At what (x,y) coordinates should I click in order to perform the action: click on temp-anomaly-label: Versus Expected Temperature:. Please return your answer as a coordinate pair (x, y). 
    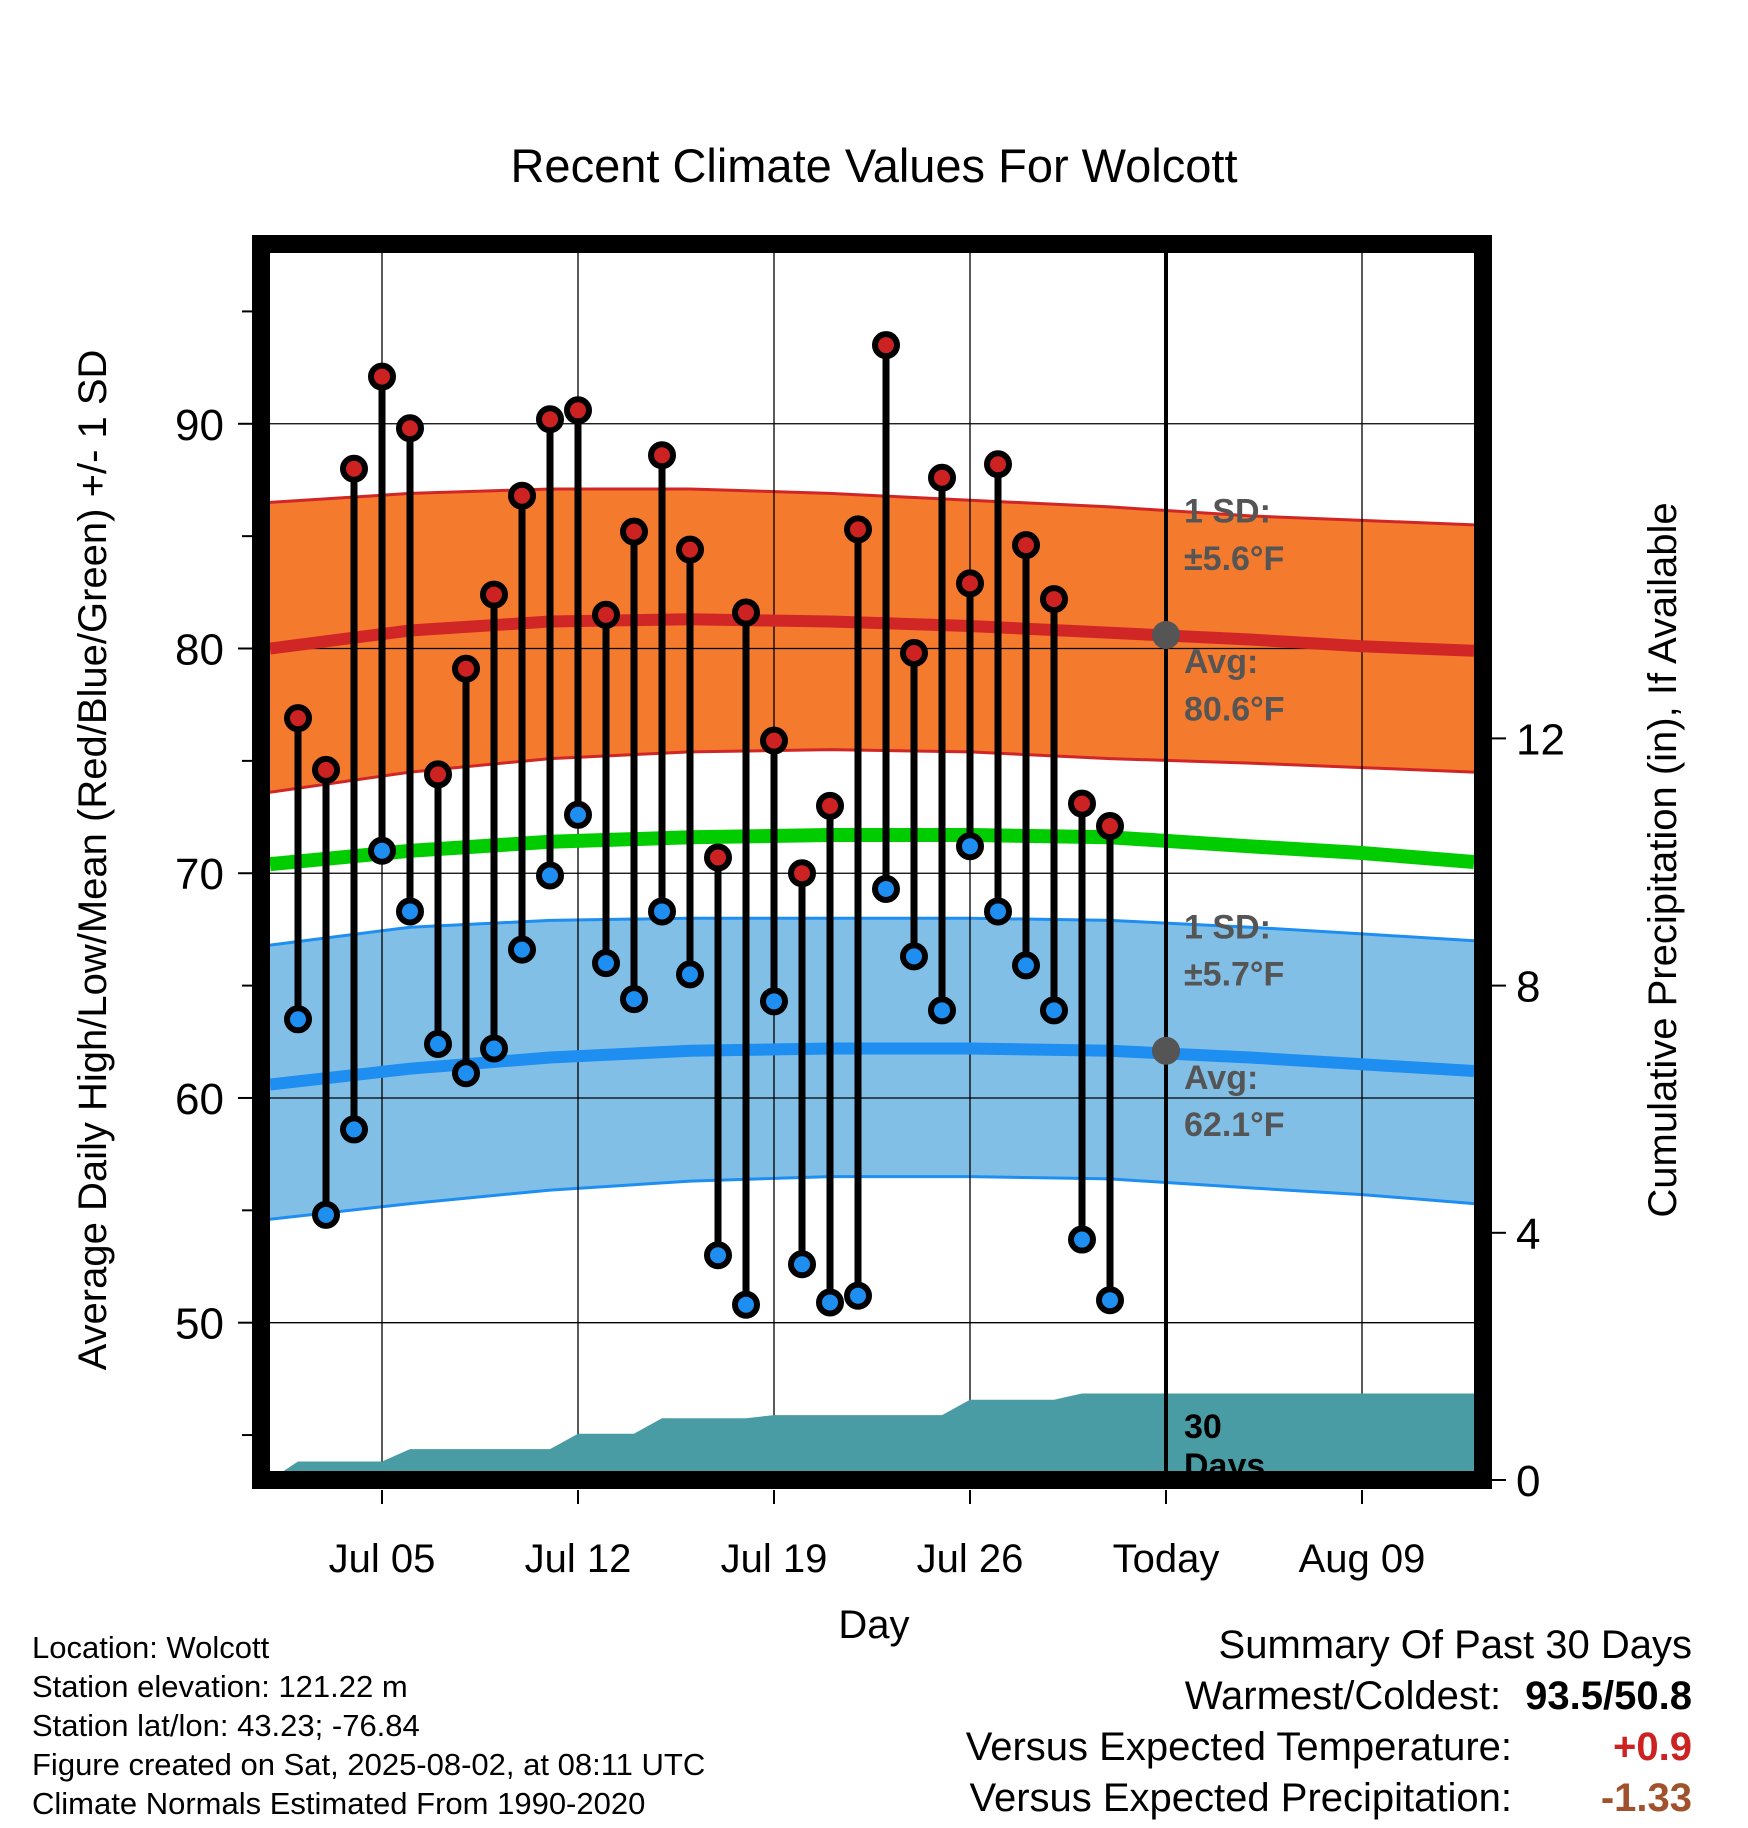
    Looking at the image, I should click on (1238, 1747).